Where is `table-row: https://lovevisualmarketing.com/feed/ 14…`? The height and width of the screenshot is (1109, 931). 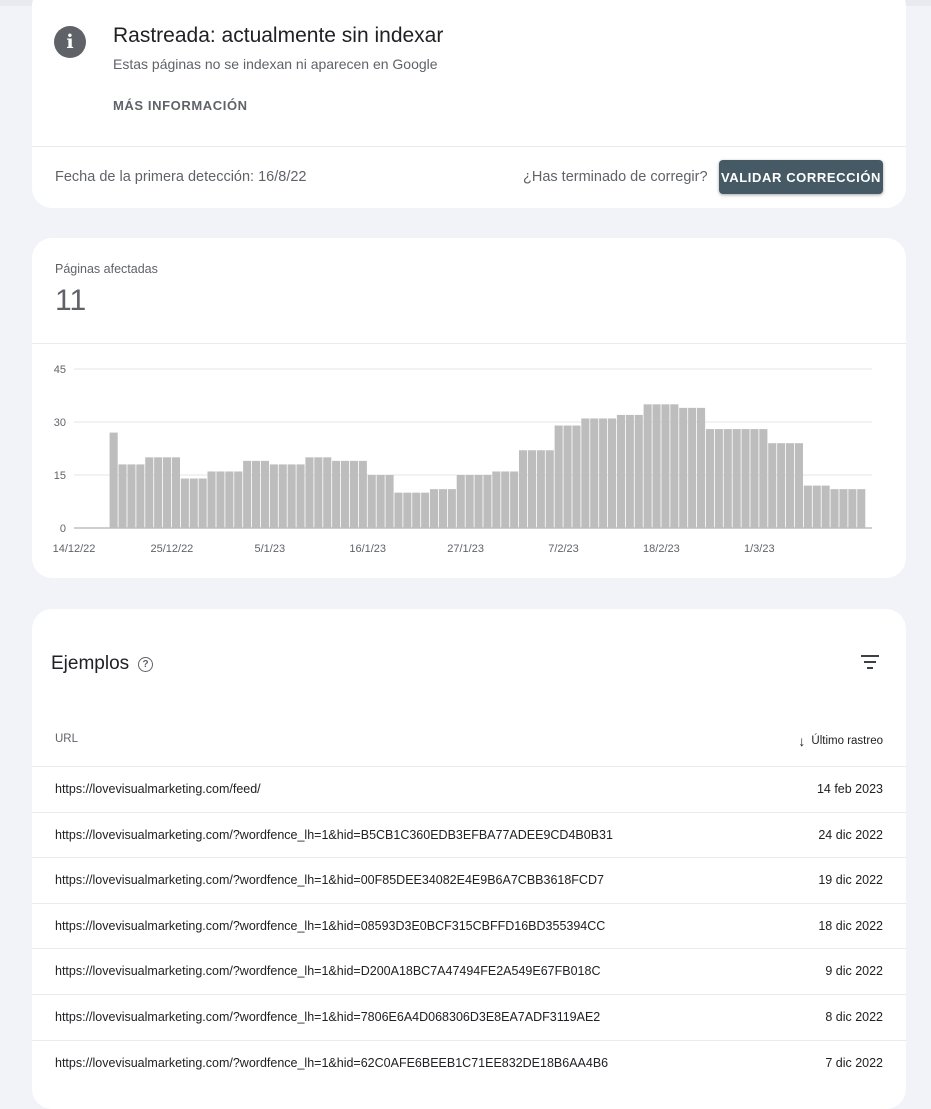
table-row: https://lovevisualmarketing.com/feed/ 14… is located at coordinates (469, 789).